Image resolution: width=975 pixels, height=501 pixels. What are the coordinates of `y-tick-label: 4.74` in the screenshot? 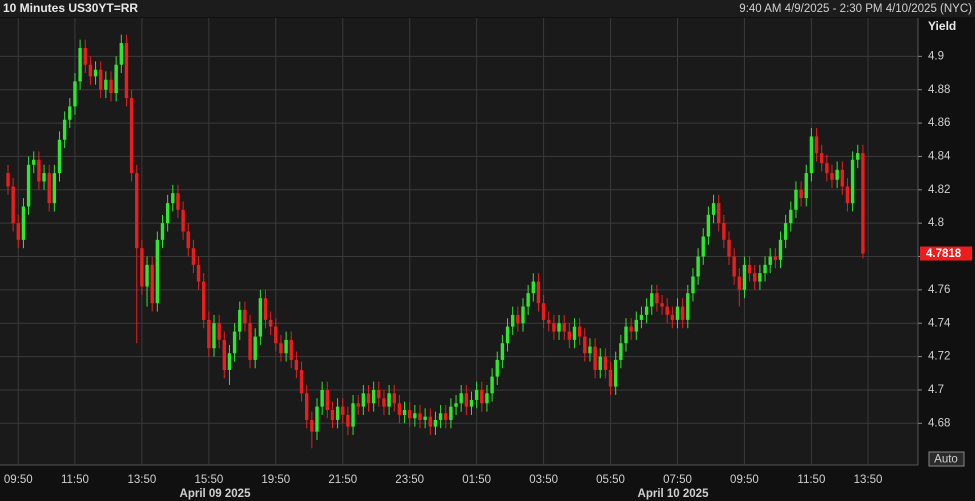 It's located at (939, 323).